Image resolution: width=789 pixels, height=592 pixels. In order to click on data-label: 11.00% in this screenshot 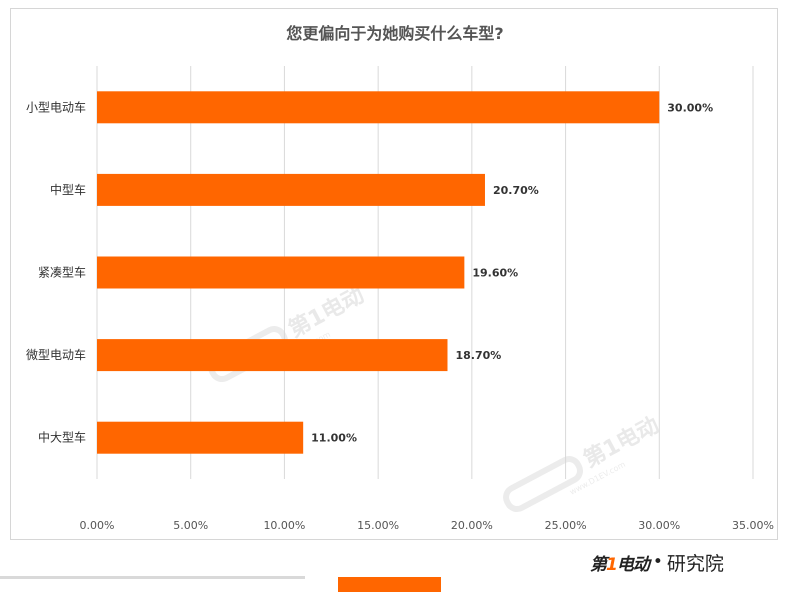, I will do `click(334, 438)`.